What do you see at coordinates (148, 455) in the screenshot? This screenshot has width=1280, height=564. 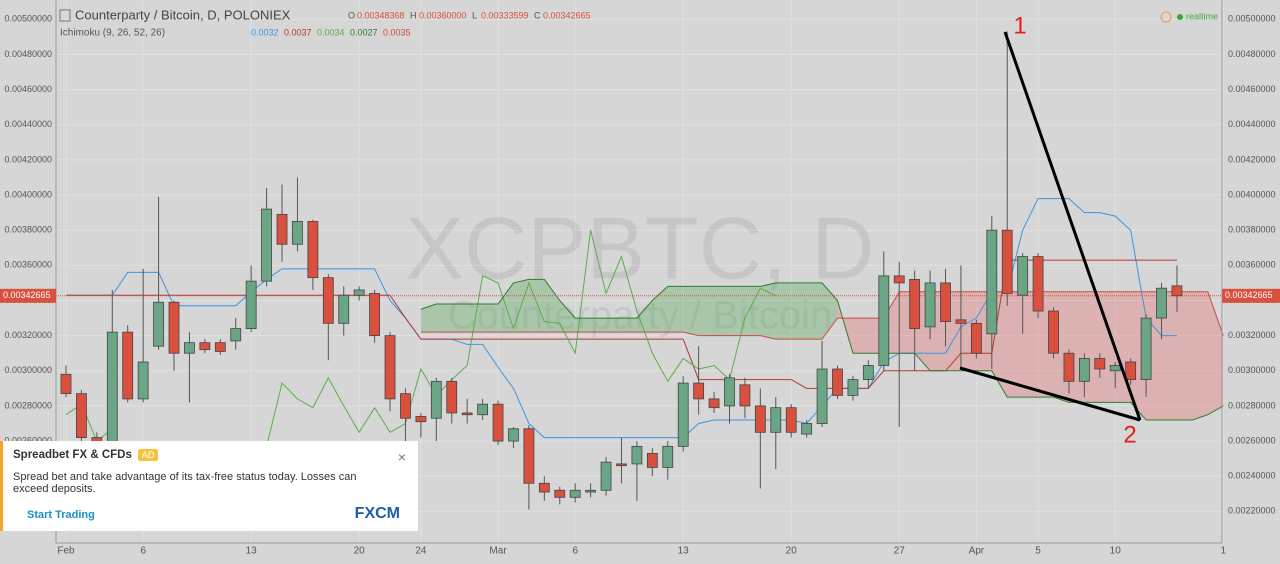 I see `ad-badge: AD` at bounding box center [148, 455].